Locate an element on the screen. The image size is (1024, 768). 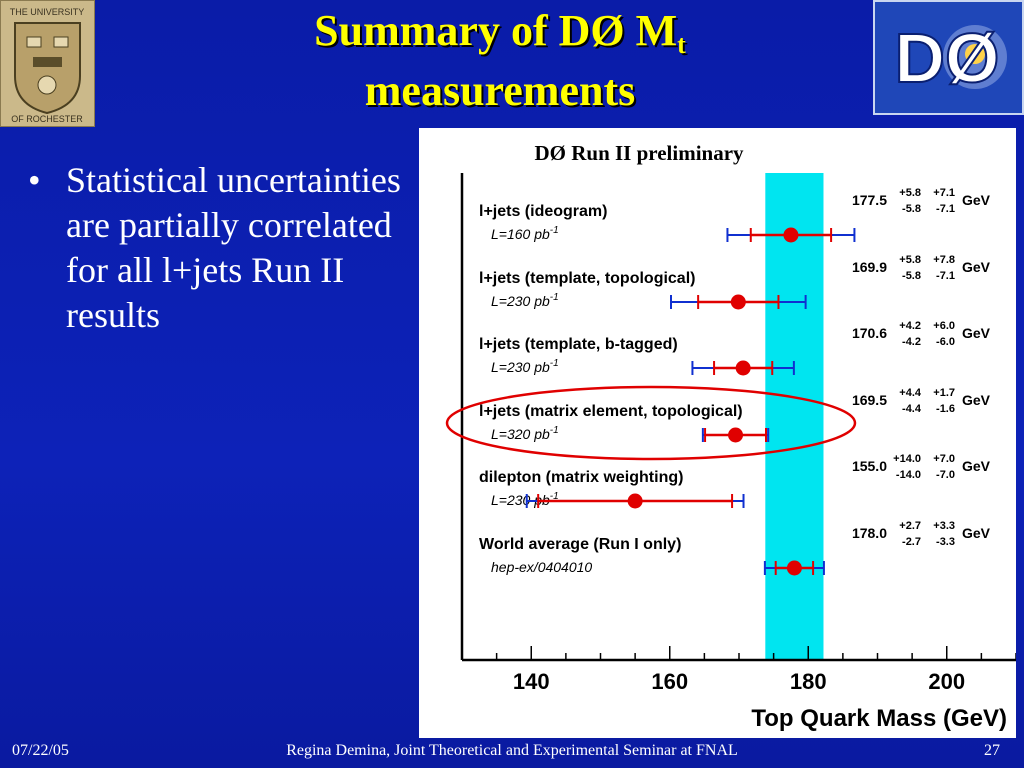
stat-up: +4.4 is located at coordinates (910, 393).